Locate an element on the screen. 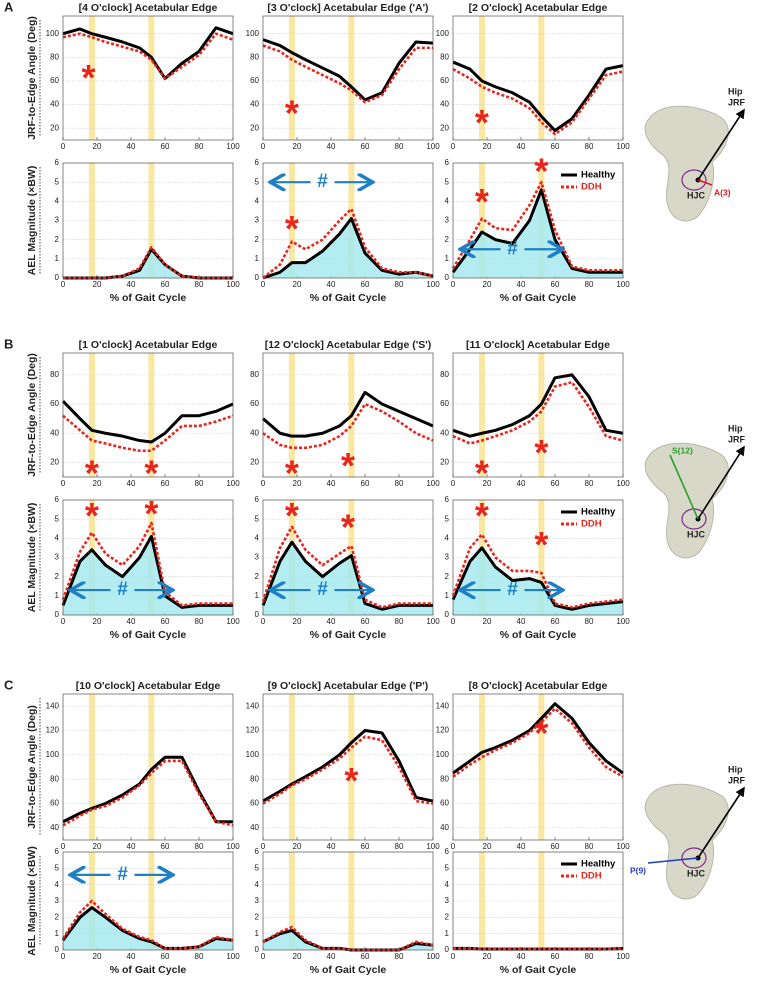 This screenshot has width=760, height=991. chart-title: [9 O'clock] Acetabular Edge ('P') is located at coordinates (348, 686).